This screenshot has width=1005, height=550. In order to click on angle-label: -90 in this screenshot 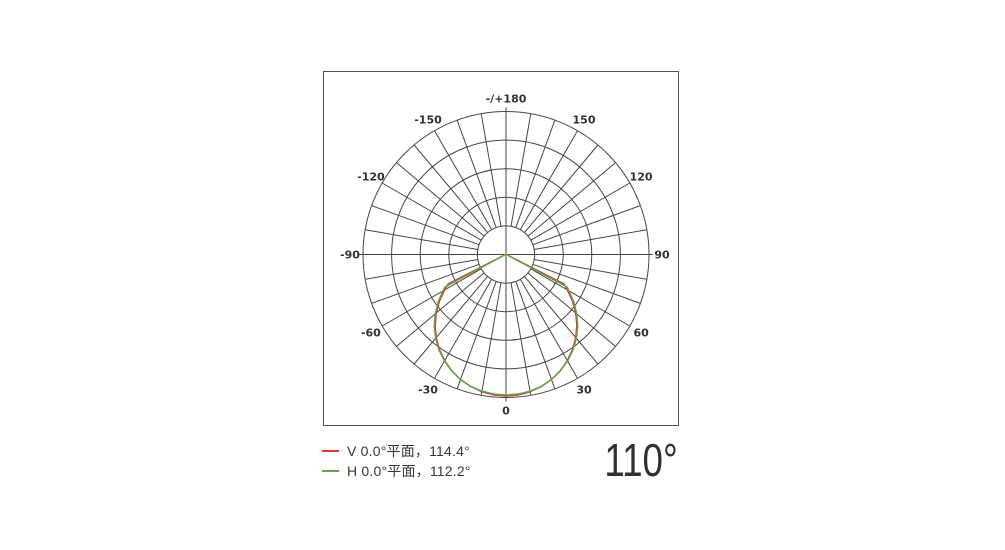, I will do `click(350, 255)`.